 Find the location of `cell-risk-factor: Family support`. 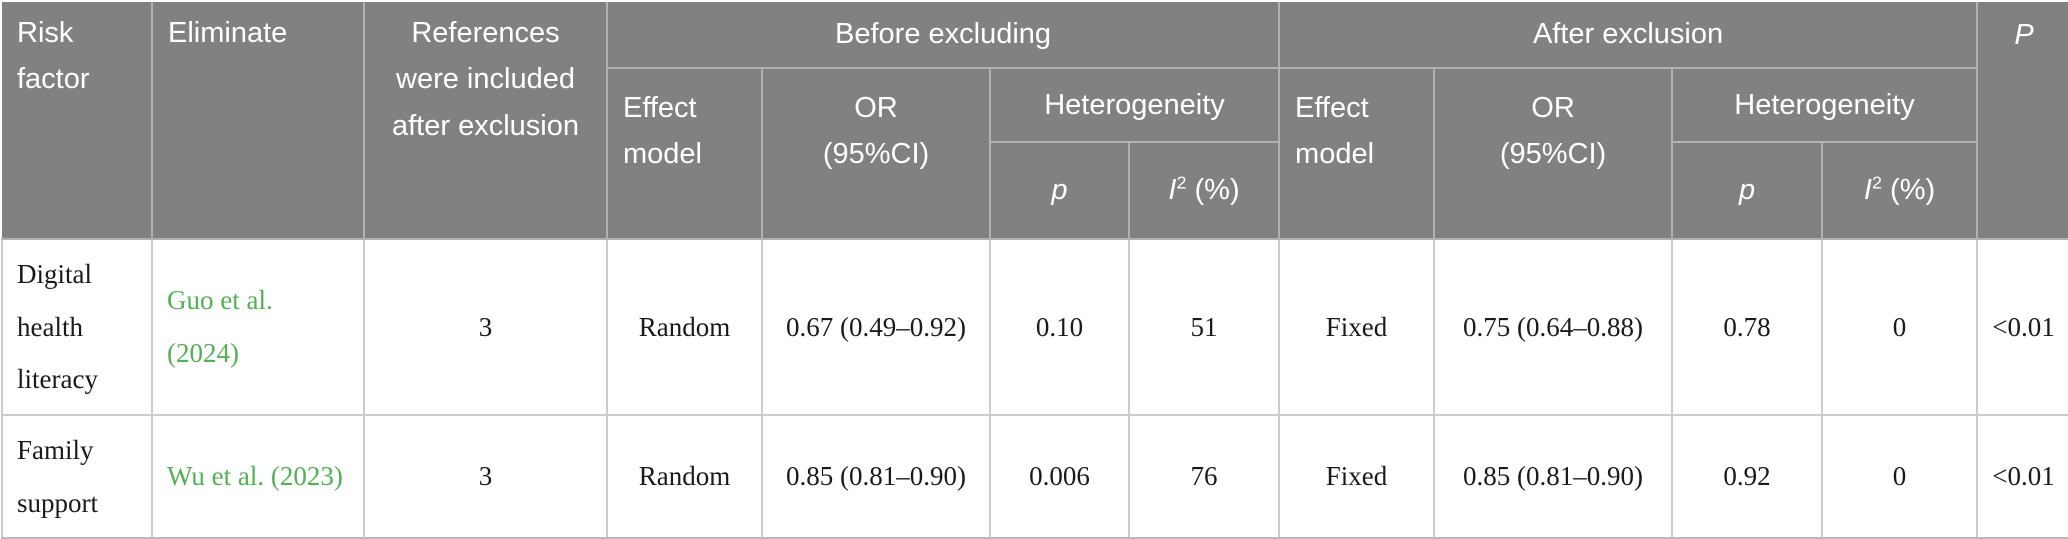

cell-risk-factor: Family support is located at coordinates (77, 476).